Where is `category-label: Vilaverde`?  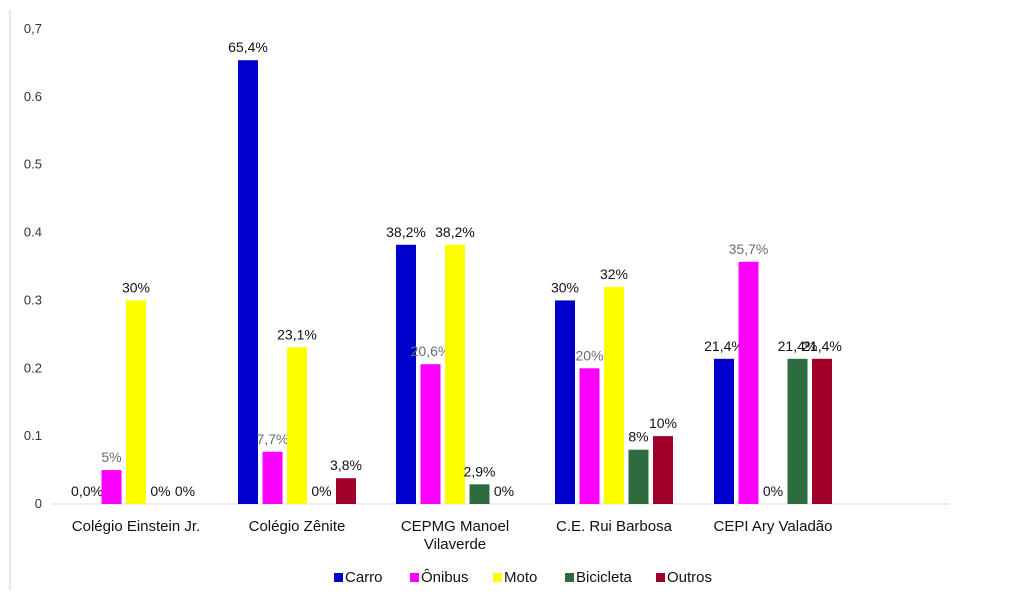 category-label: Vilaverde is located at coordinates (455, 544).